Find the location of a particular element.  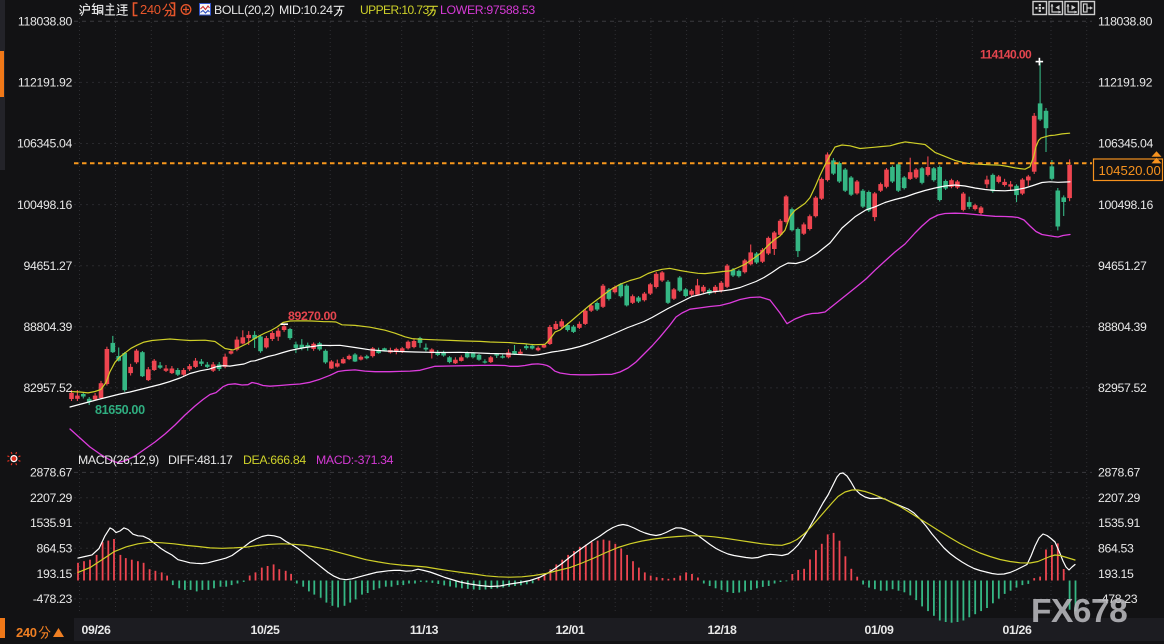

svg-text: DEA:666.84 is located at coordinates (274, 460).